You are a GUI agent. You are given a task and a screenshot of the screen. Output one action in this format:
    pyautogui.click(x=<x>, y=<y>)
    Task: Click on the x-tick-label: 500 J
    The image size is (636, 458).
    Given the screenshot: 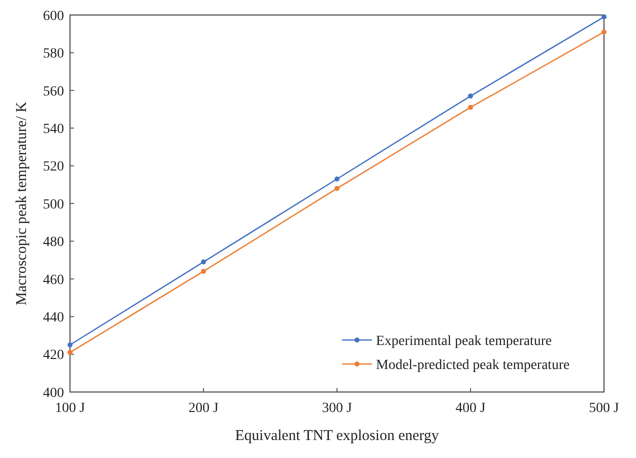 What is the action you would take?
    pyautogui.click(x=604, y=408)
    